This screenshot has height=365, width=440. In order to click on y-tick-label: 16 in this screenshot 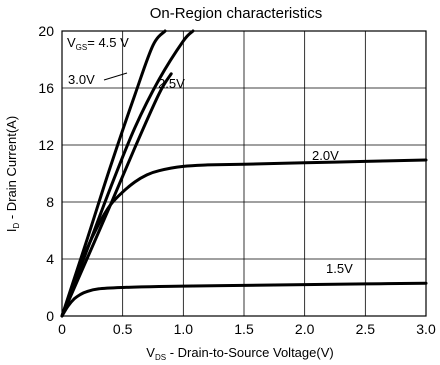, I will do `click(46, 88)`.